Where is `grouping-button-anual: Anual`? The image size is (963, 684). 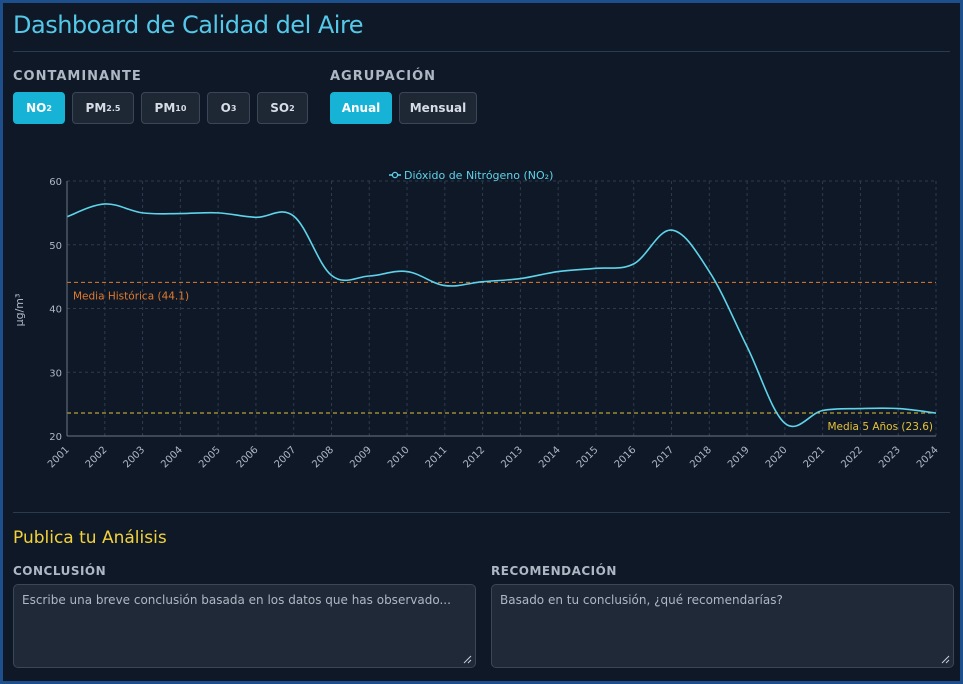
grouping-button-anual: Anual is located at coordinates (361, 108).